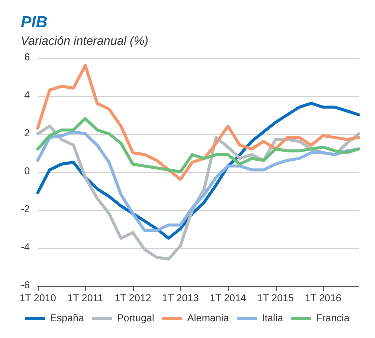  What do you see at coordinates (27, 172) in the screenshot?
I see `y-tick-label: 0` at bounding box center [27, 172].